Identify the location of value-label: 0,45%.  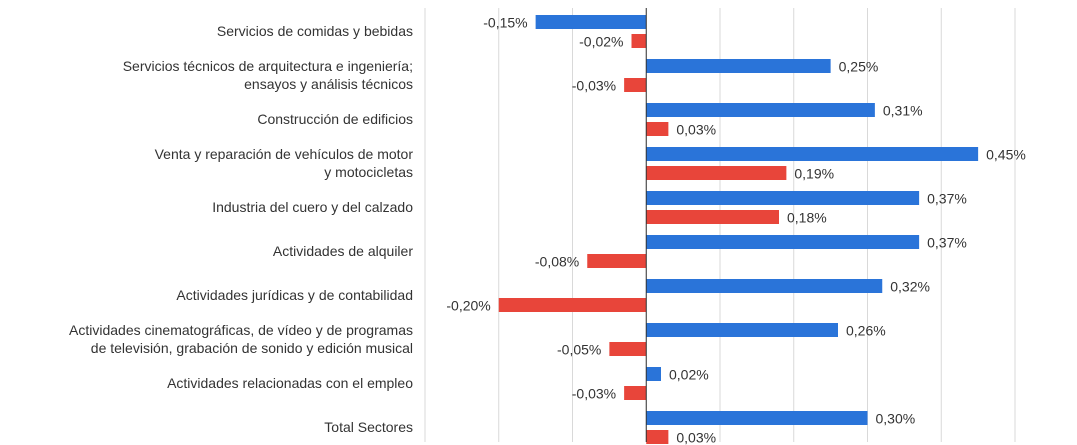
(1006, 155).